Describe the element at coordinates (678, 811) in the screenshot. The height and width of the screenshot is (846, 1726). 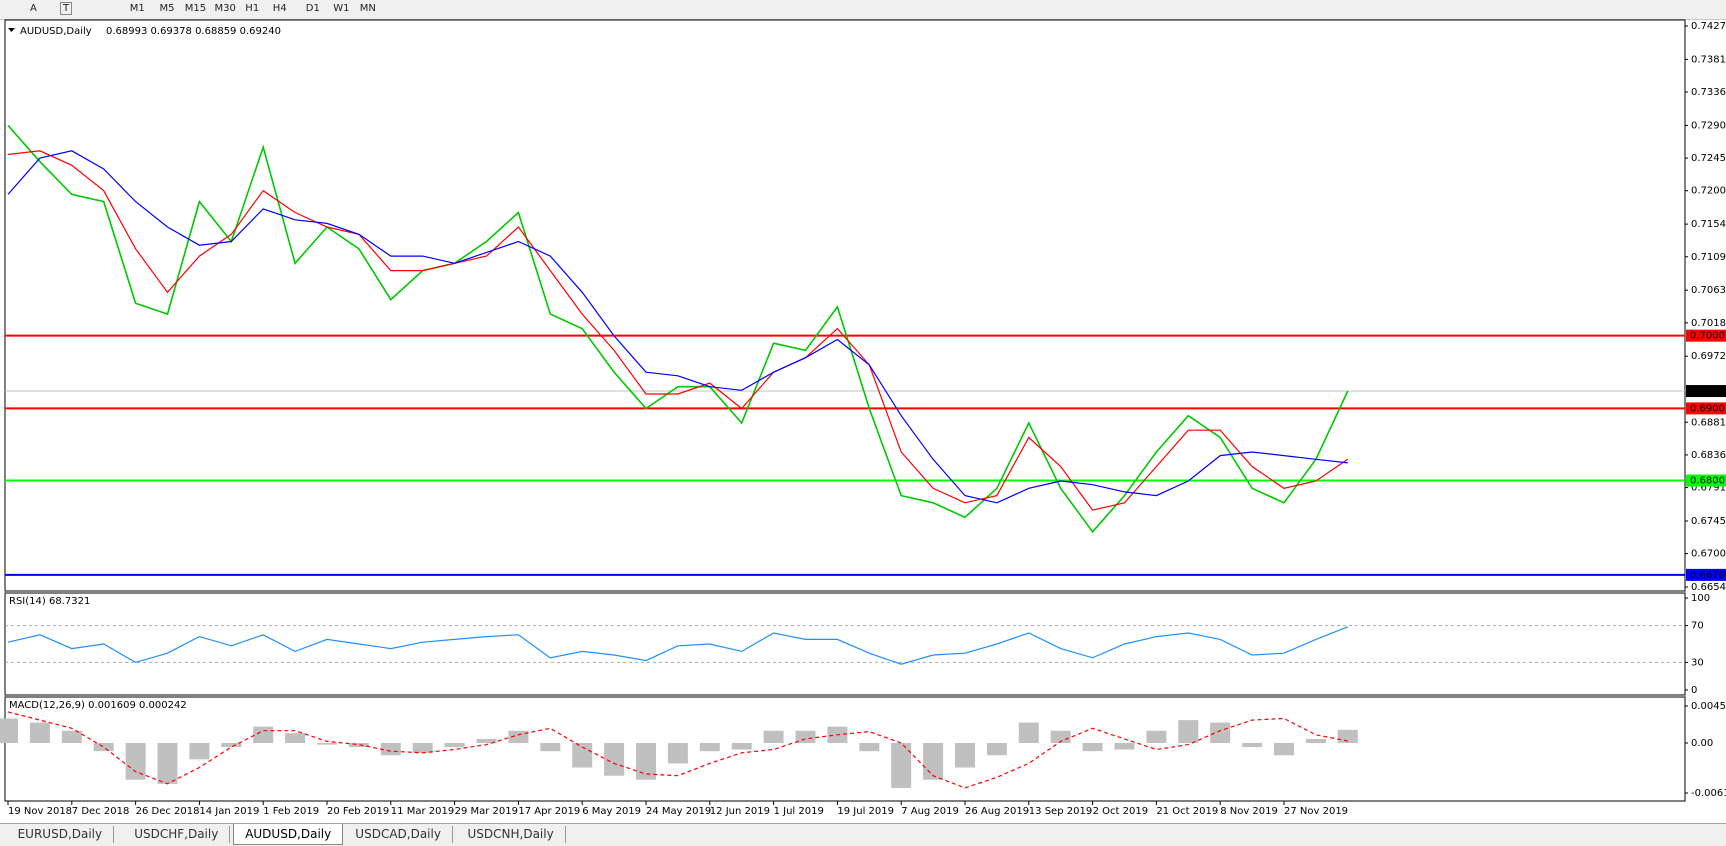
I see `x-tick-label: 24 May 2019` at that location.